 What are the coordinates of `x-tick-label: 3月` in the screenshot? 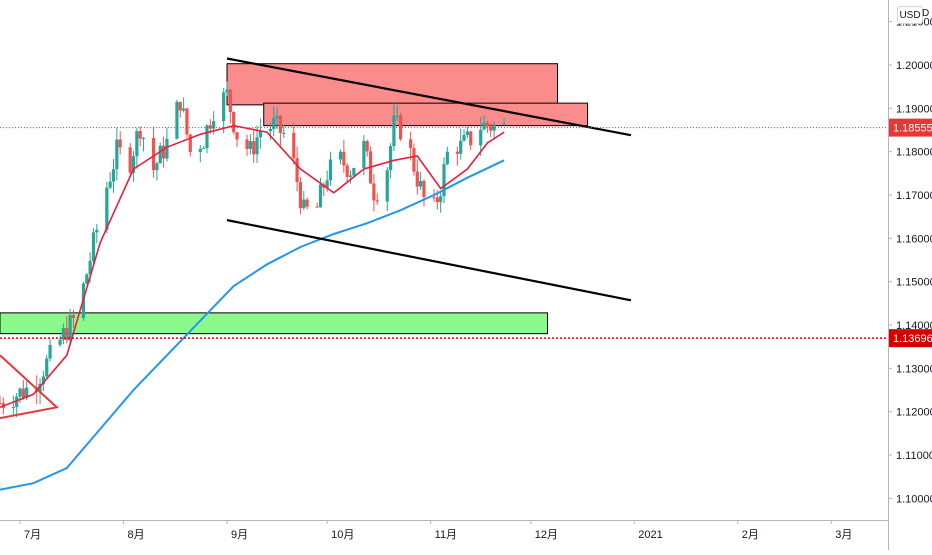 It's located at (843, 535).